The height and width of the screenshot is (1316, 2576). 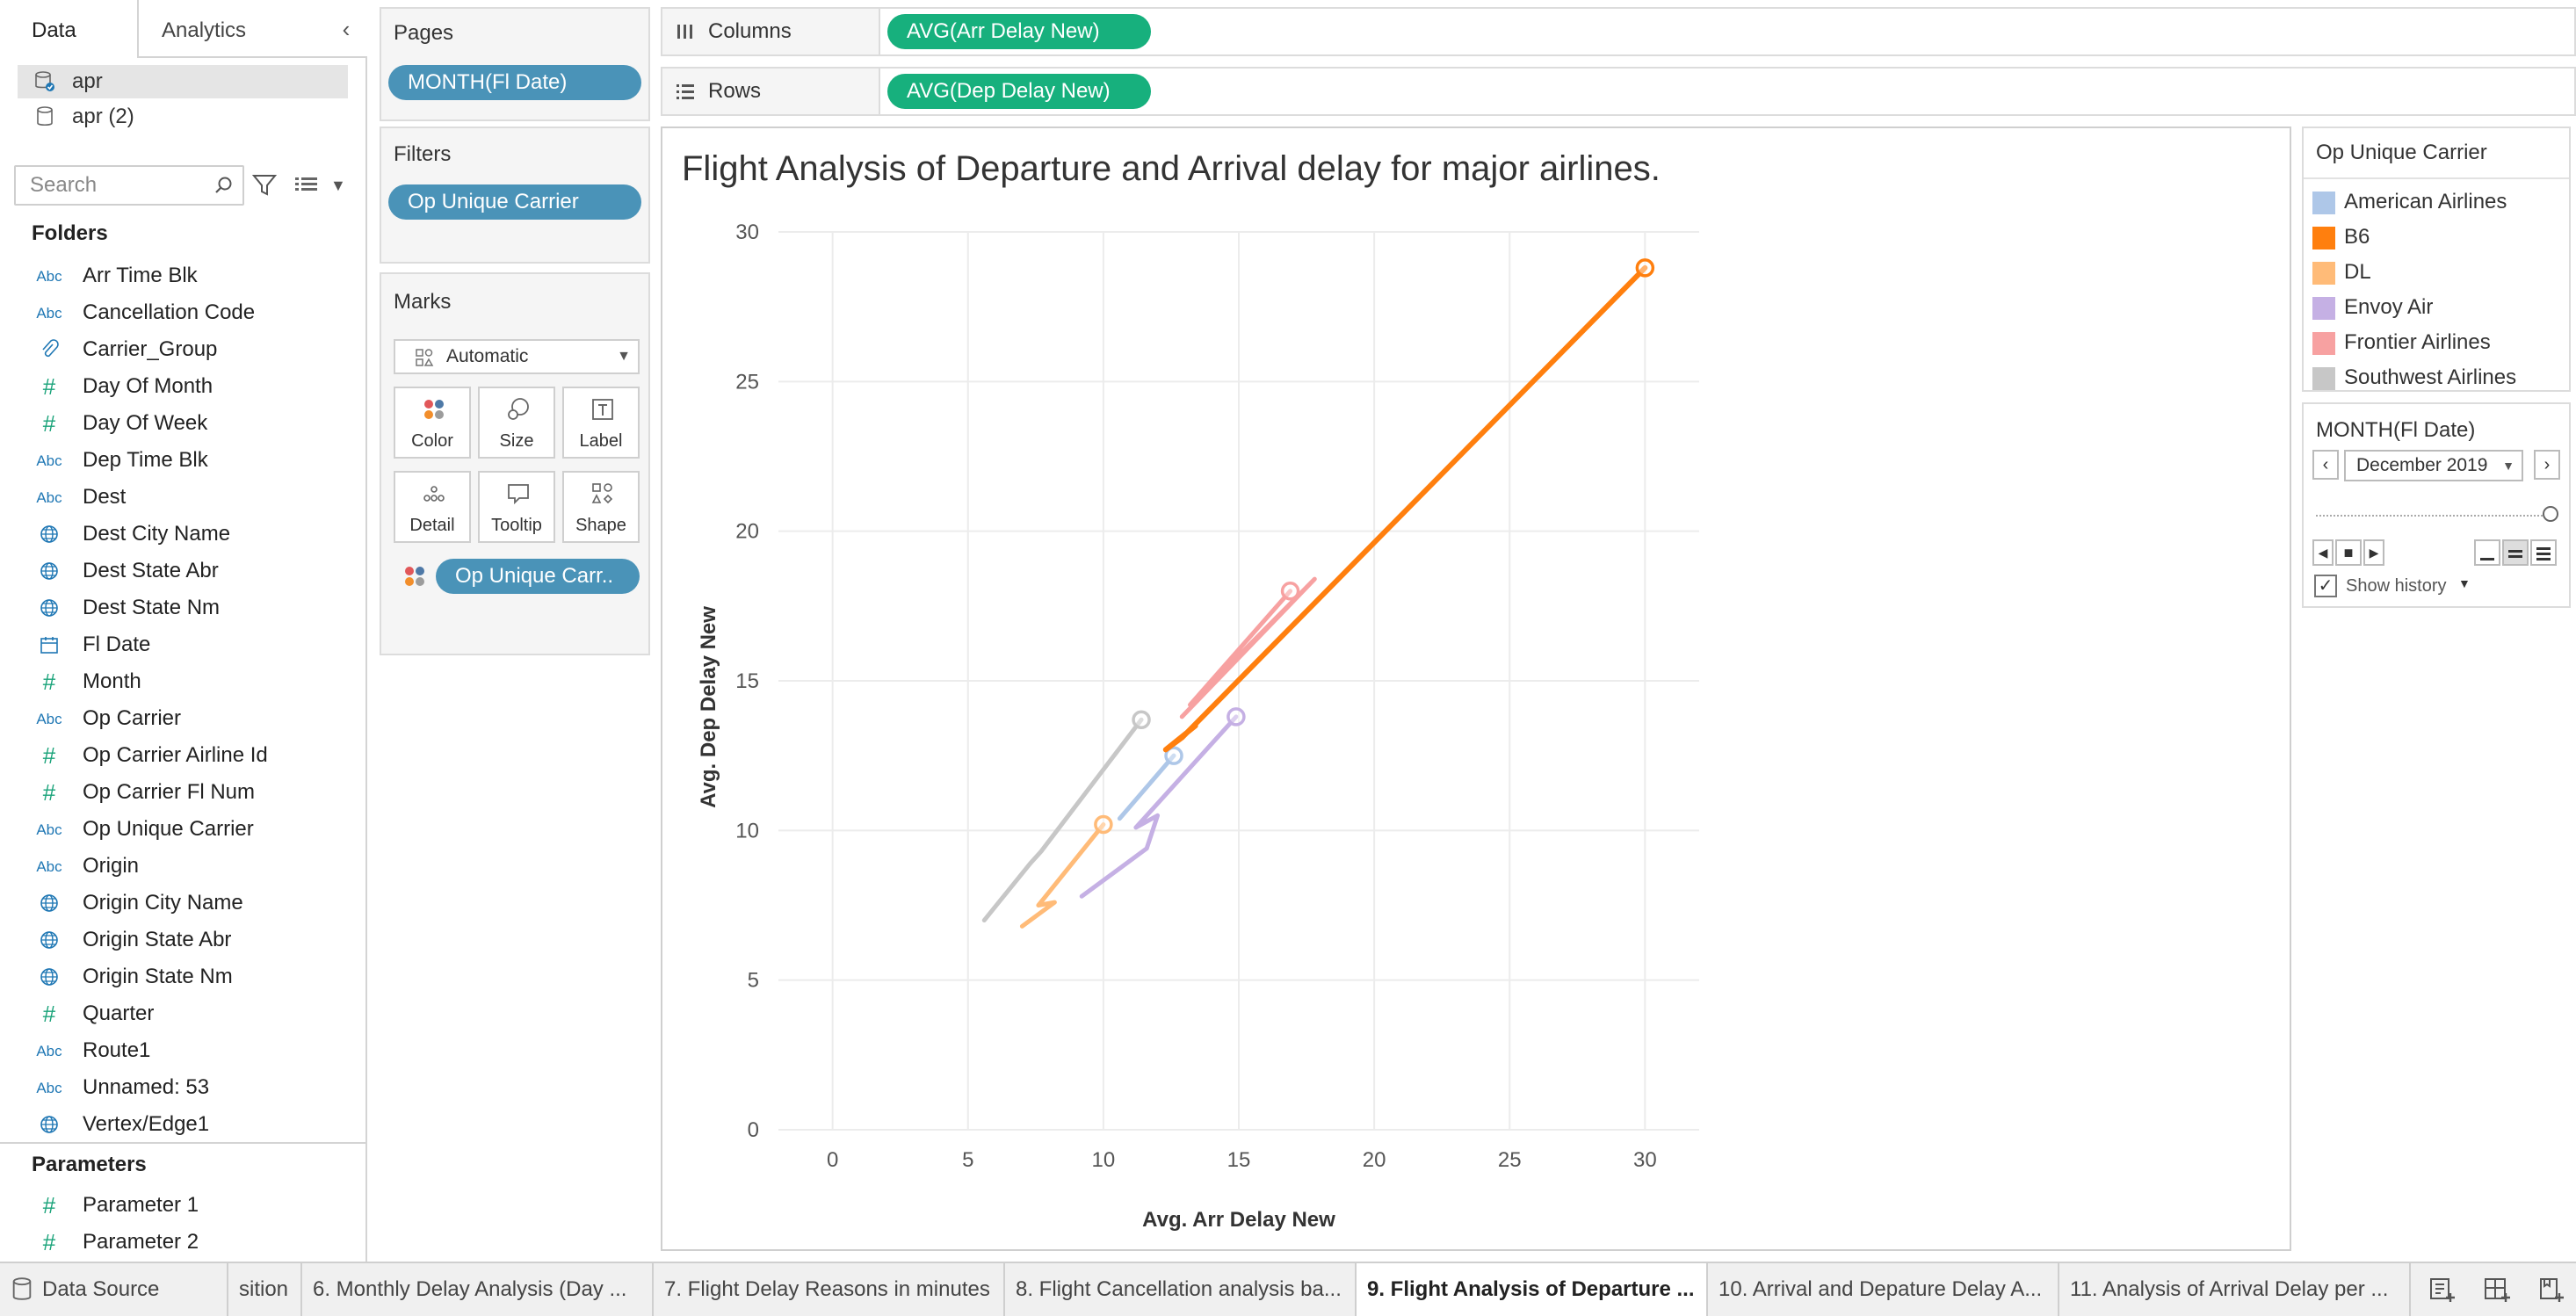 I want to click on marks-color-pill: Op Unique Carr.., so click(x=538, y=576).